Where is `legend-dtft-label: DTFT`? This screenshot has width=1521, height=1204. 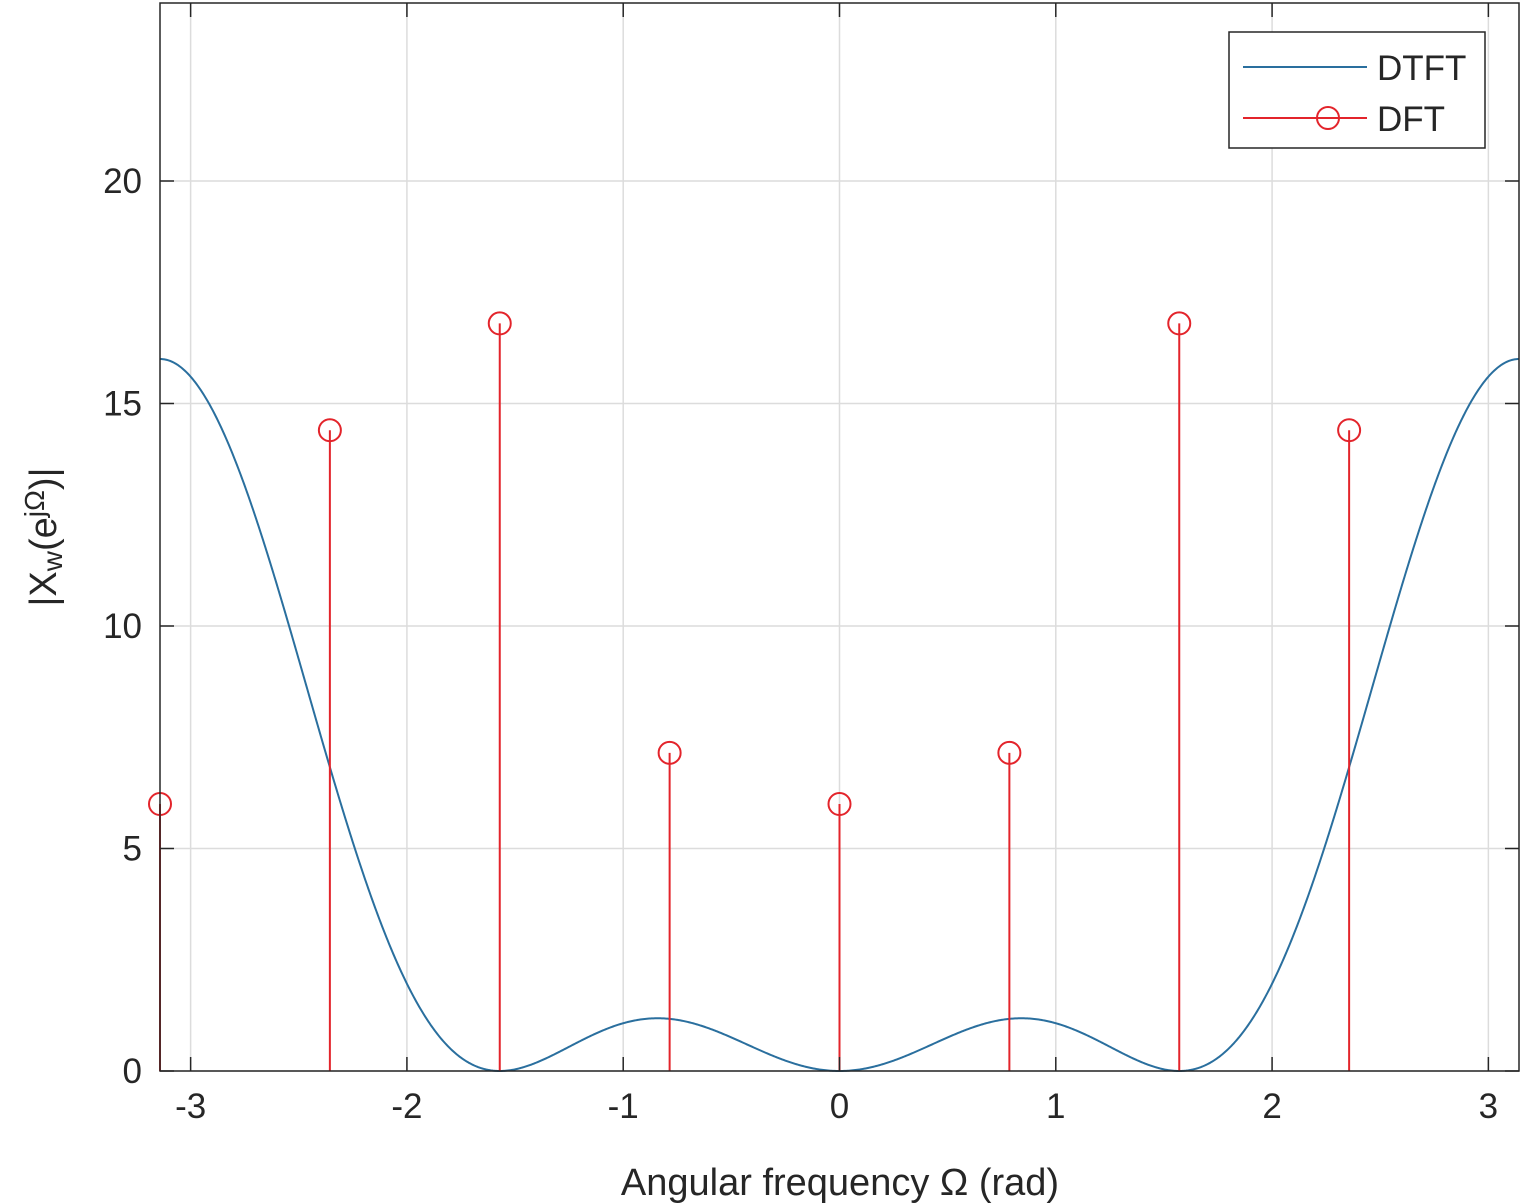 legend-dtft-label: DTFT is located at coordinates (1421, 68).